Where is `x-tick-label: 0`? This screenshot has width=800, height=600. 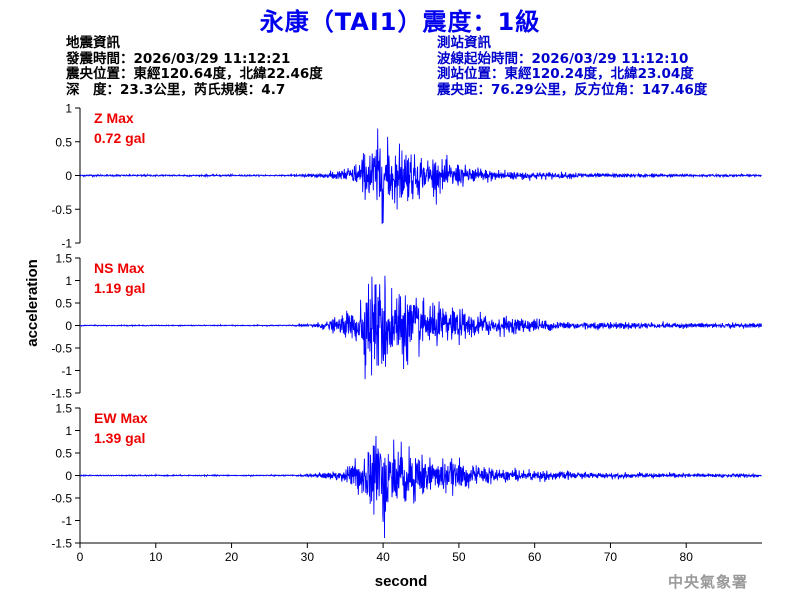
x-tick-label: 0 is located at coordinates (80, 557).